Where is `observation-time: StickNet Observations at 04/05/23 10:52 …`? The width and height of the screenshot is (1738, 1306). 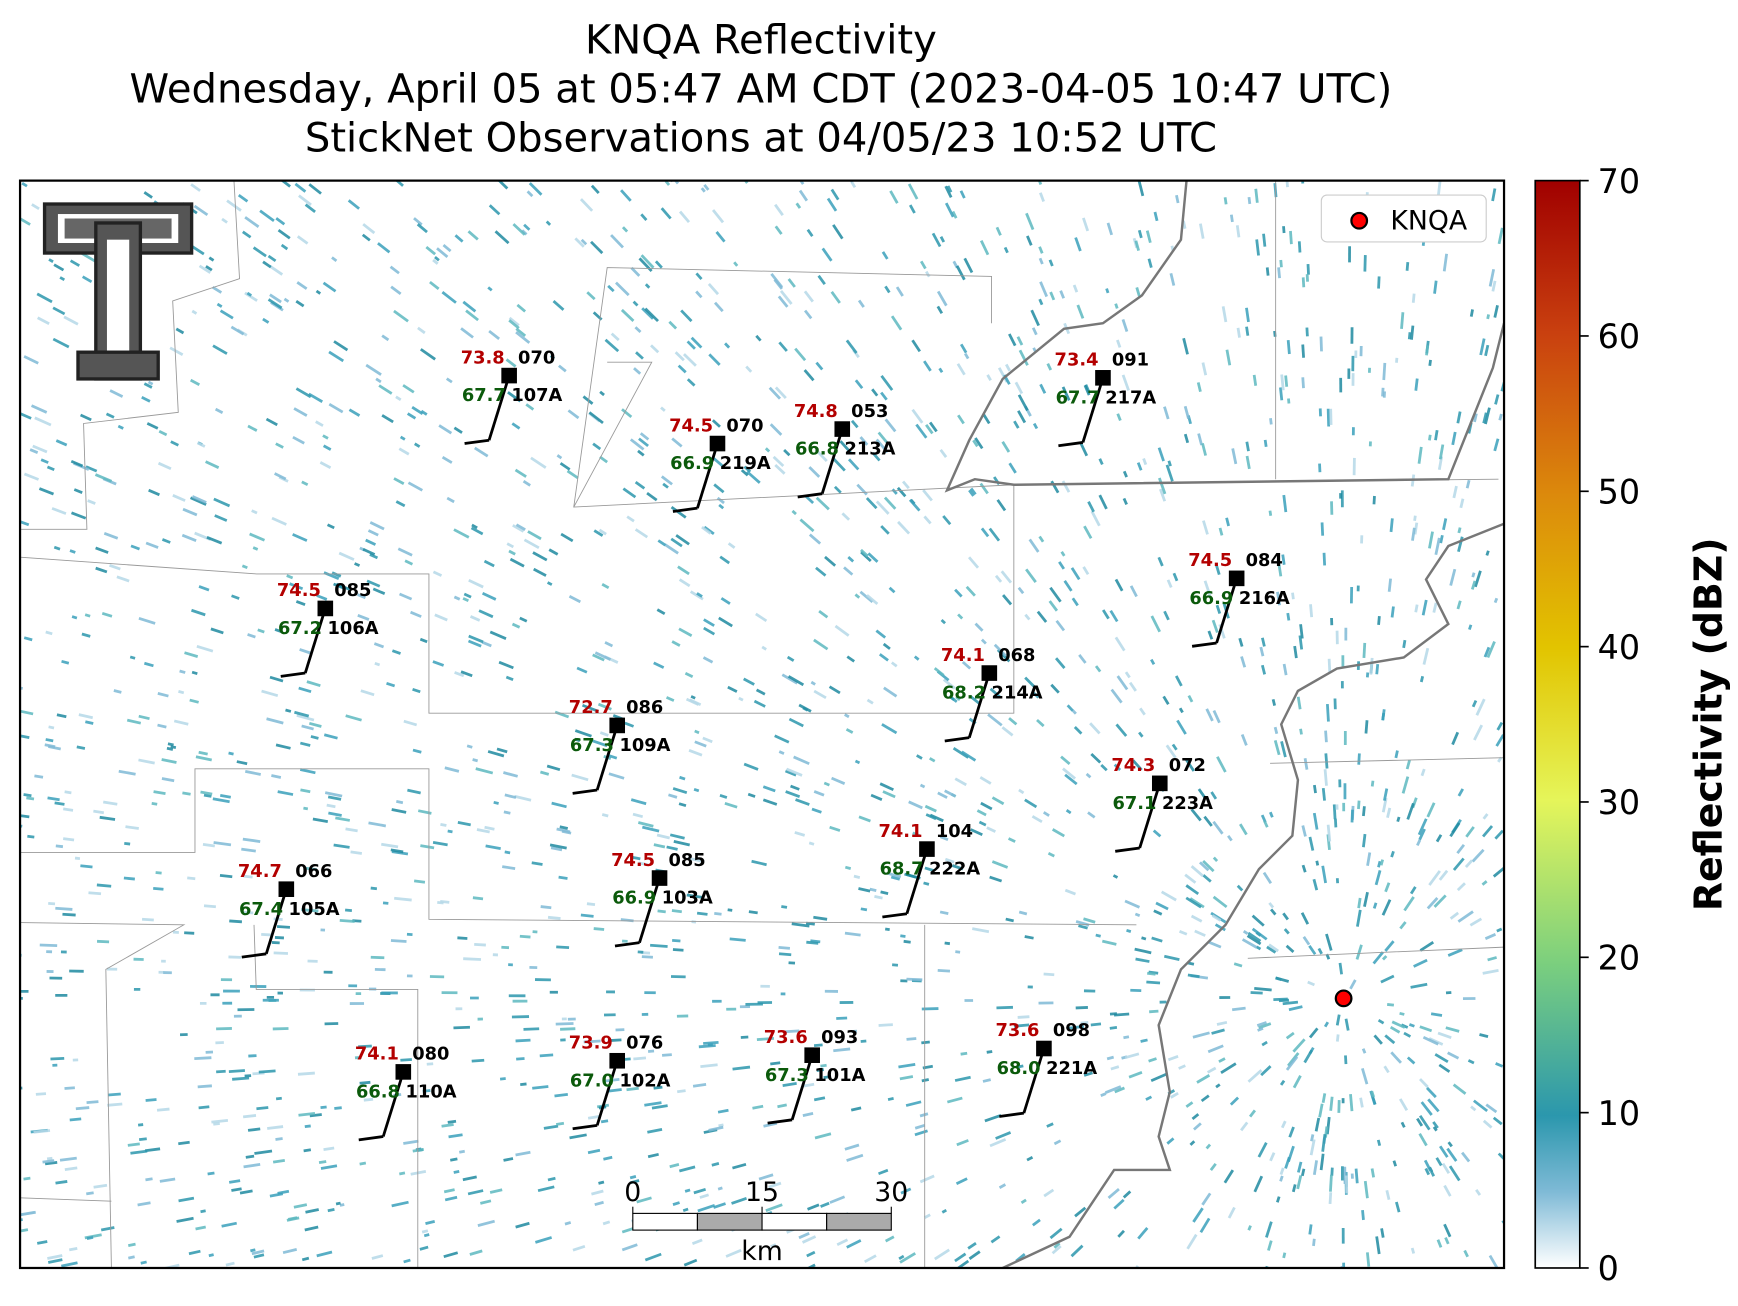 observation-time: StickNet Observations at 04/05/23 10:52 … is located at coordinates (761, 139).